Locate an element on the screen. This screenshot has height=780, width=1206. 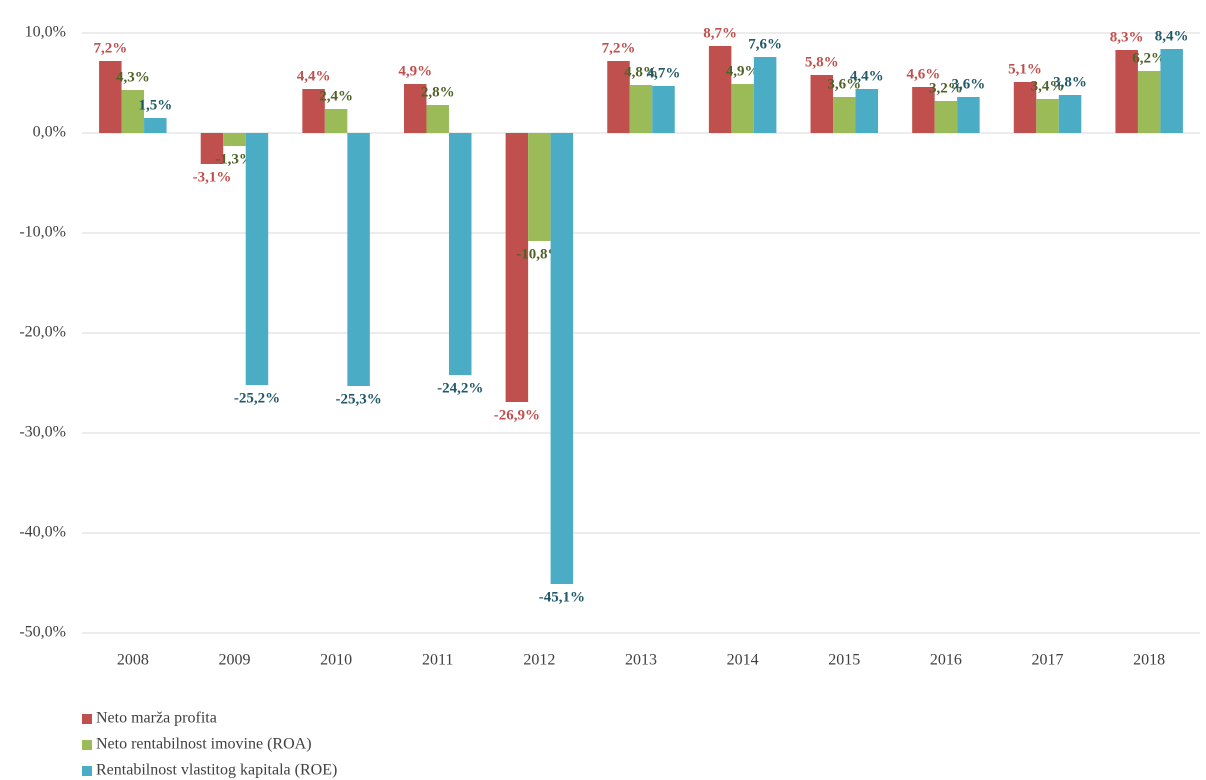
y-tick-label: 0,0% is located at coordinates (49, 132).